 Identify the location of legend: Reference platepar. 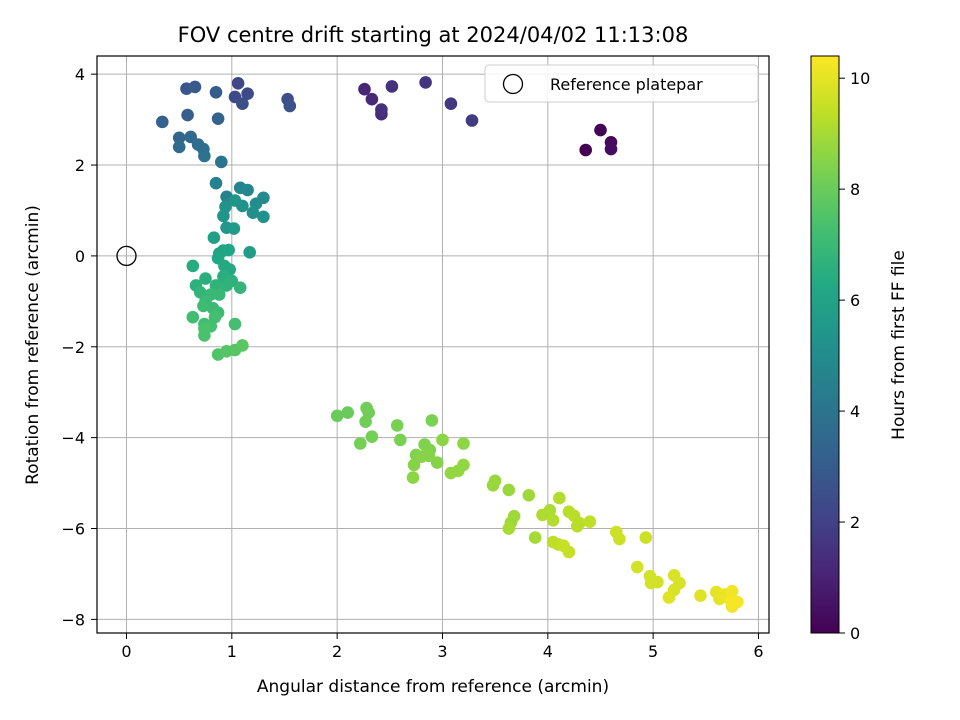
(621, 83).